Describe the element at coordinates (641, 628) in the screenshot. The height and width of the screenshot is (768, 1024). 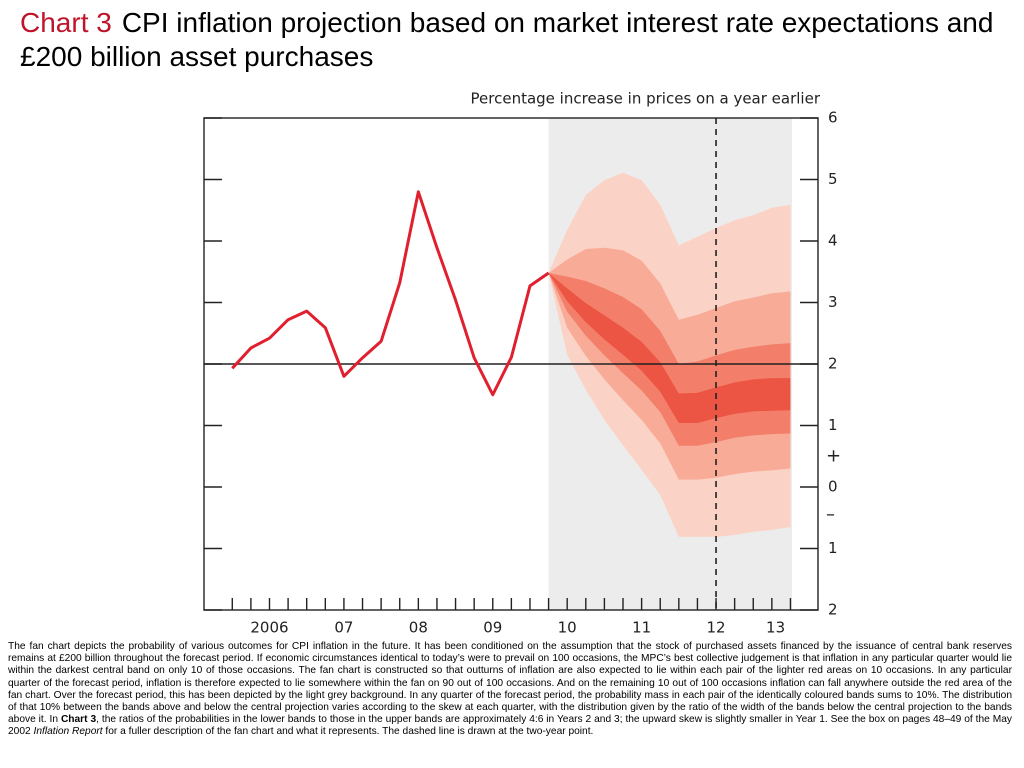
I see `x-tick-label: 11` at that location.